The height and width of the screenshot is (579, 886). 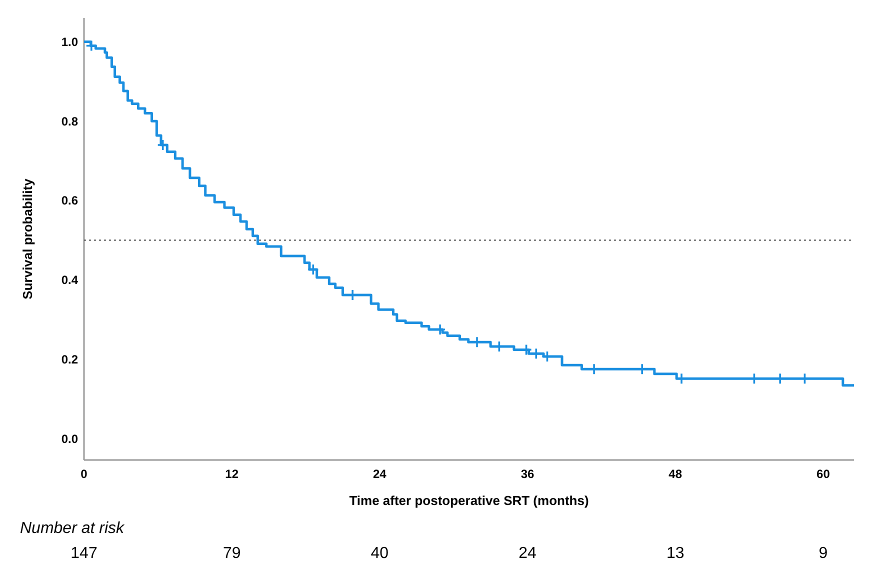 I want to click on x-tick-label: 60, so click(x=823, y=474).